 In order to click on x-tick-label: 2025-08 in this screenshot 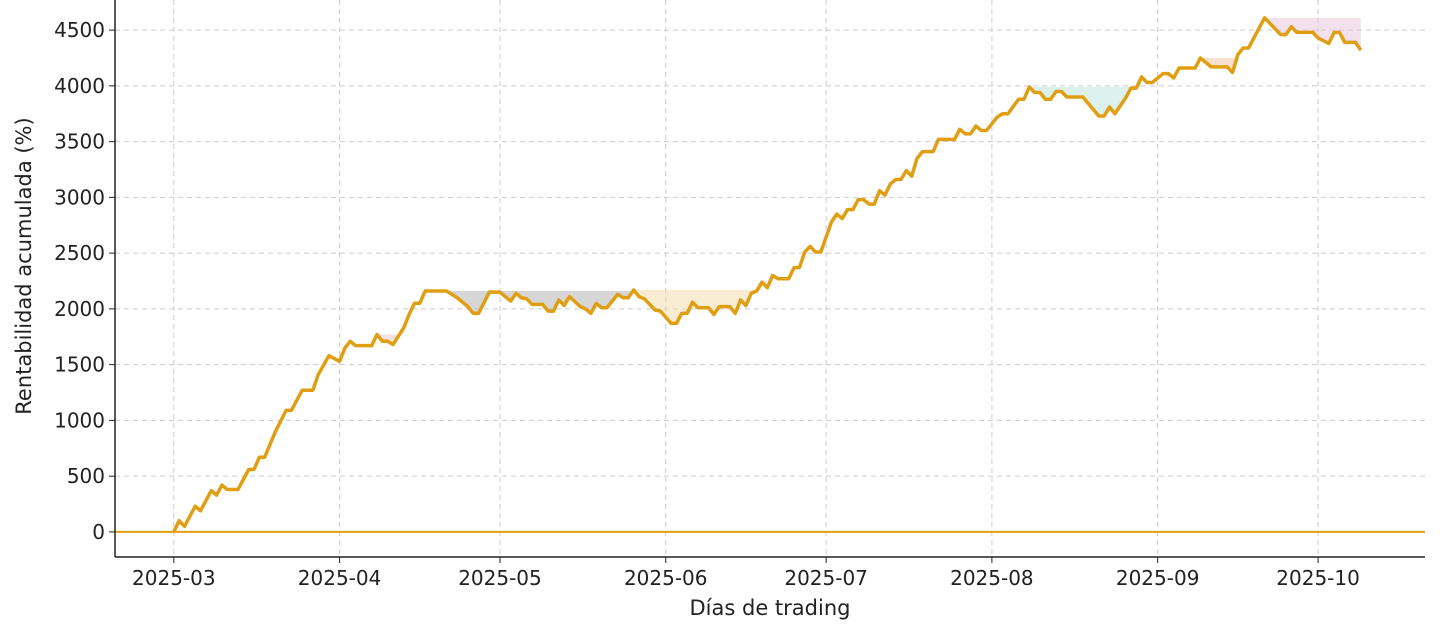, I will do `click(992, 578)`.